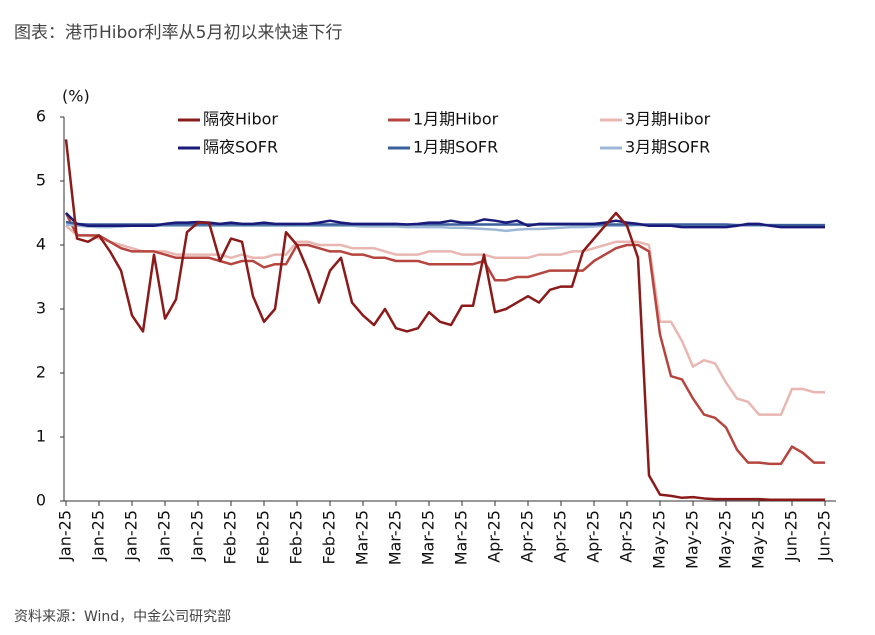  What do you see at coordinates (41, 116) in the screenshot?
I see `y-tick-label: 6` at bounding box center [41, 116].